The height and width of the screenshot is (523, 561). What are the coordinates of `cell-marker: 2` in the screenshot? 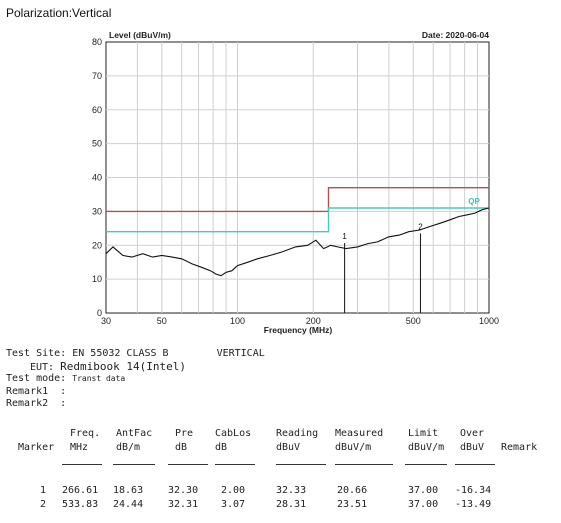 It's located at (43, 504).